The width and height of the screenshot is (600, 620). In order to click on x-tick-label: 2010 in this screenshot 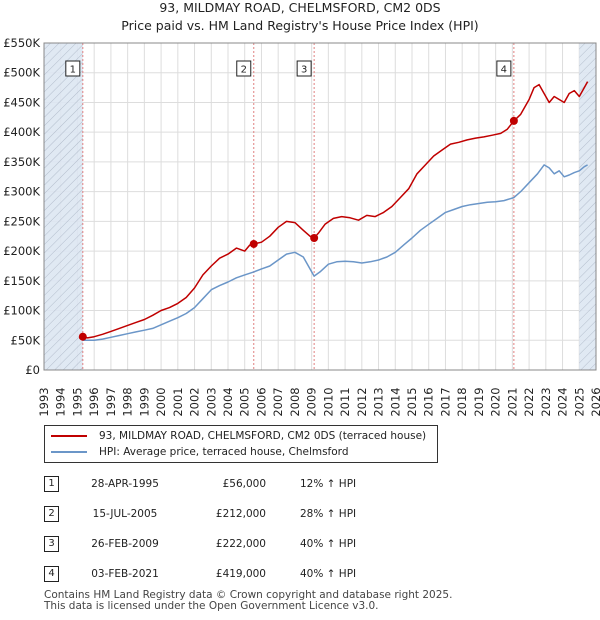, I will do `click(328, 401)`.